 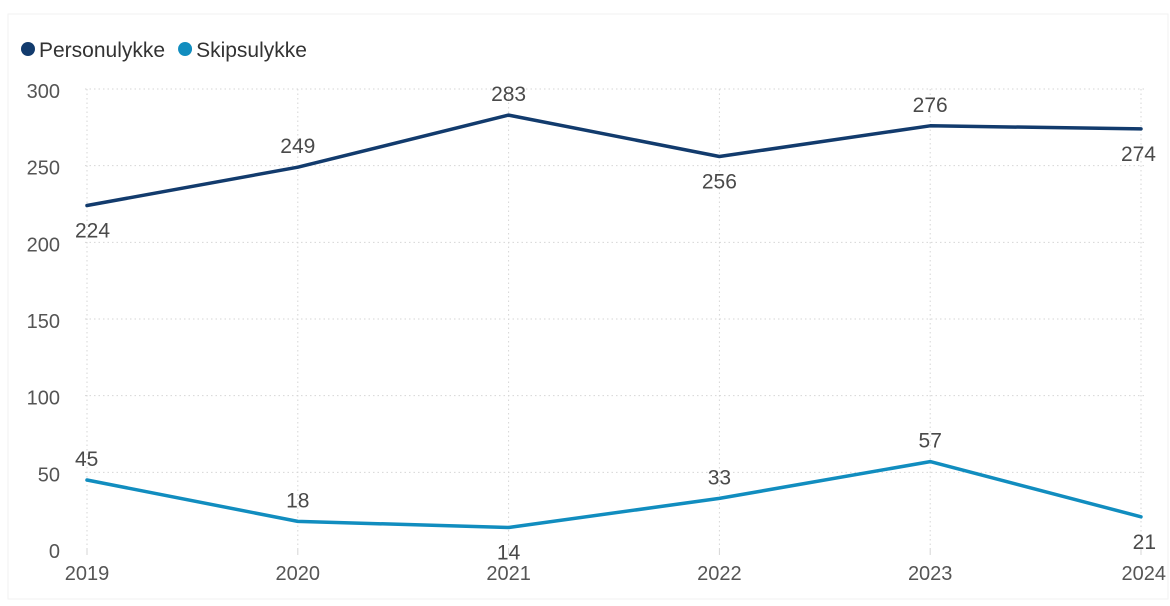 I want to click on x-tick-label-2023: 2023, so click(x=930, y=574).